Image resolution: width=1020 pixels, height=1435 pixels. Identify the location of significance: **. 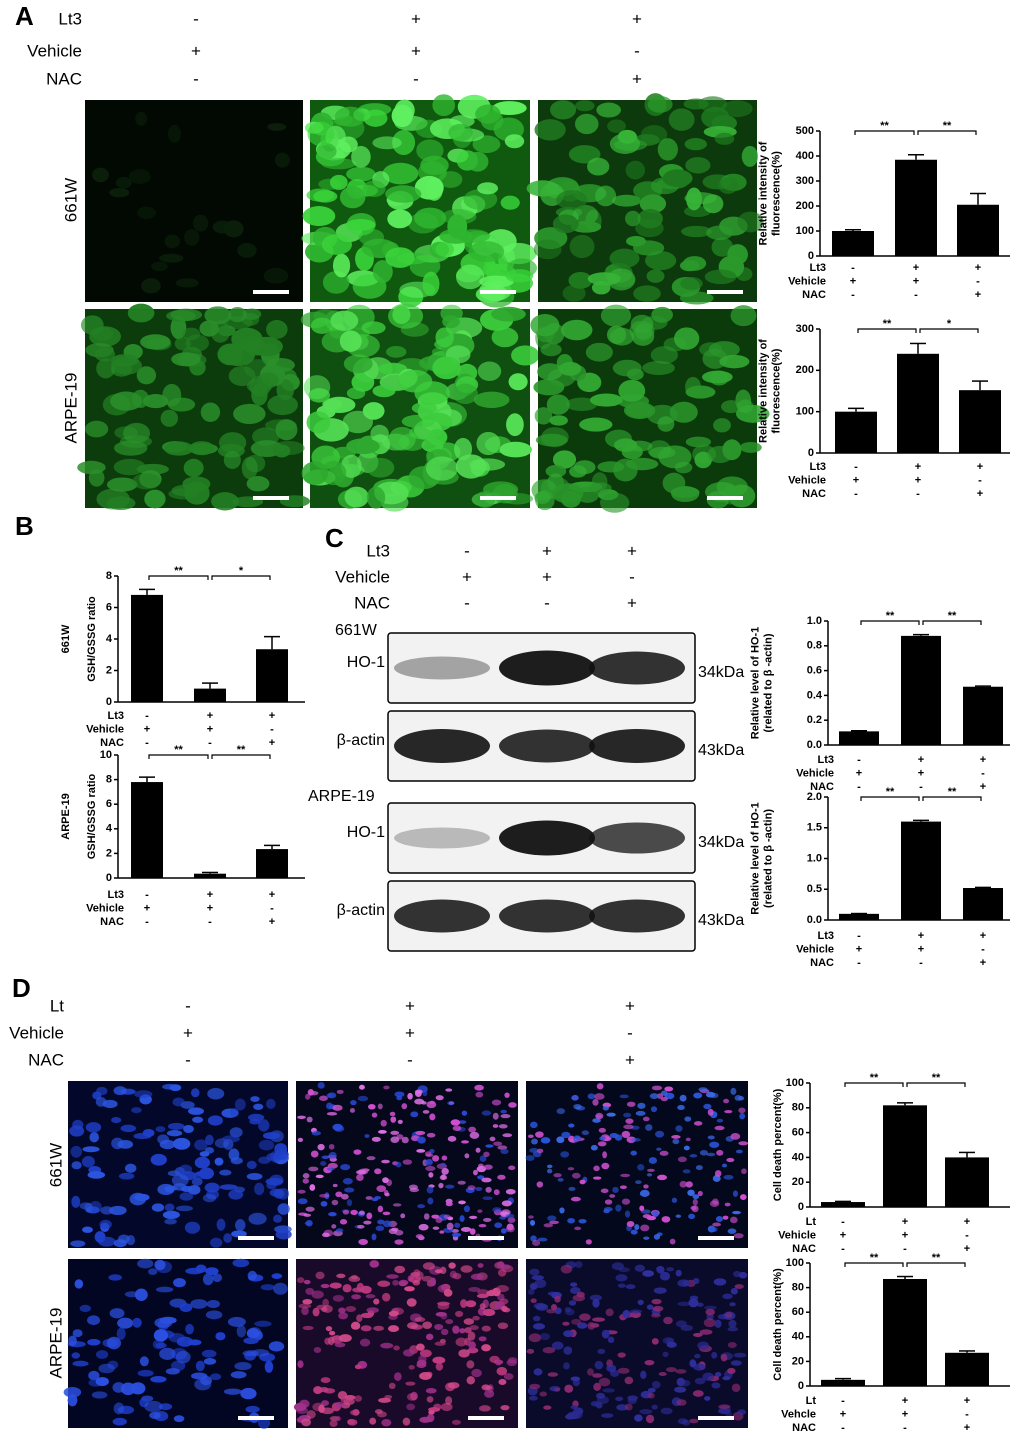
(936, 1258).